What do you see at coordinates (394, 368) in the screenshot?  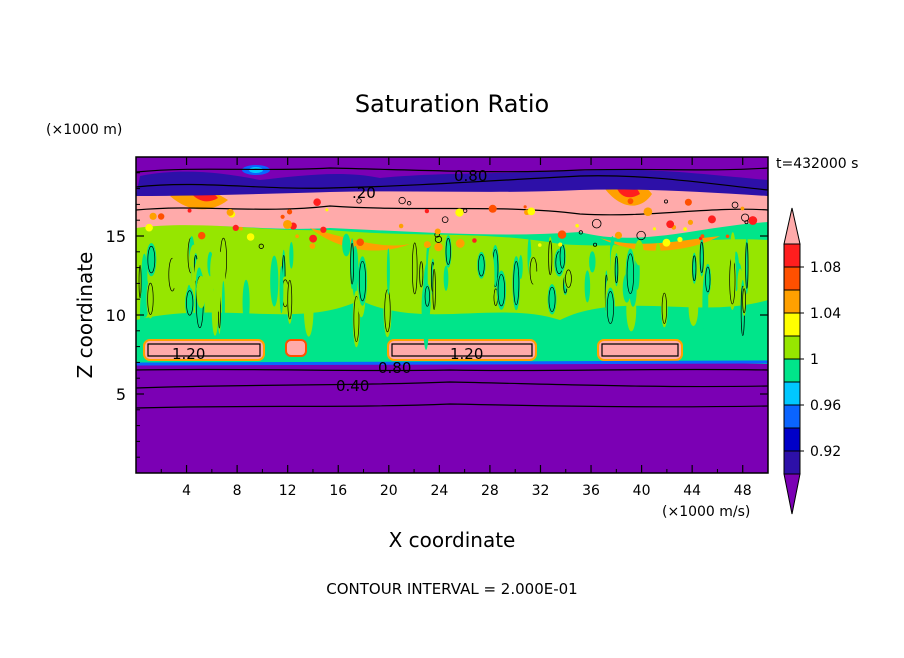 I see `contour-label-080: 0.80` at bounding box center [394, 368].